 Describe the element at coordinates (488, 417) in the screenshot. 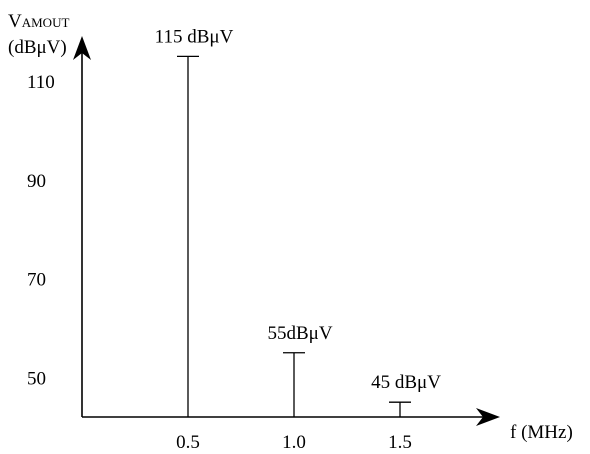

I see `x-axis-arrowhead` at that location.